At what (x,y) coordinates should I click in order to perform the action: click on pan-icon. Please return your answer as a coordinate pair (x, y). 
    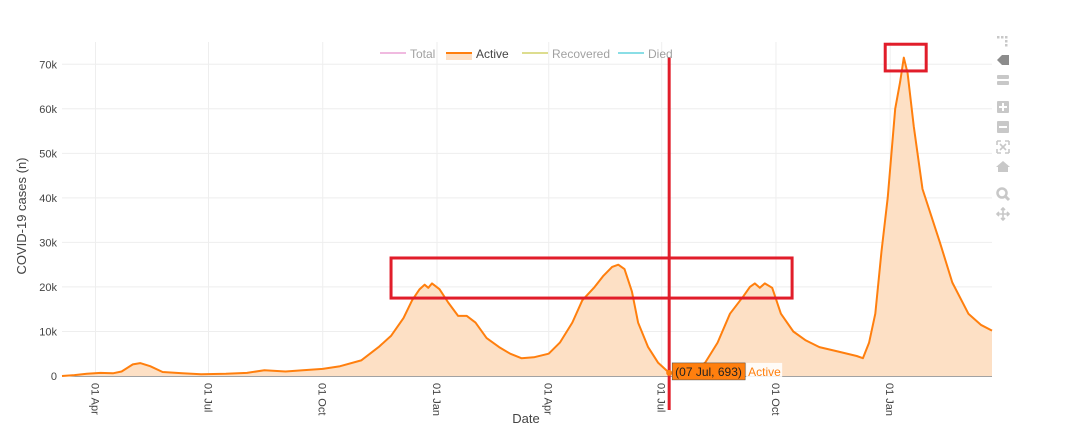
    Looking at the image, I should click on (1003, 214).